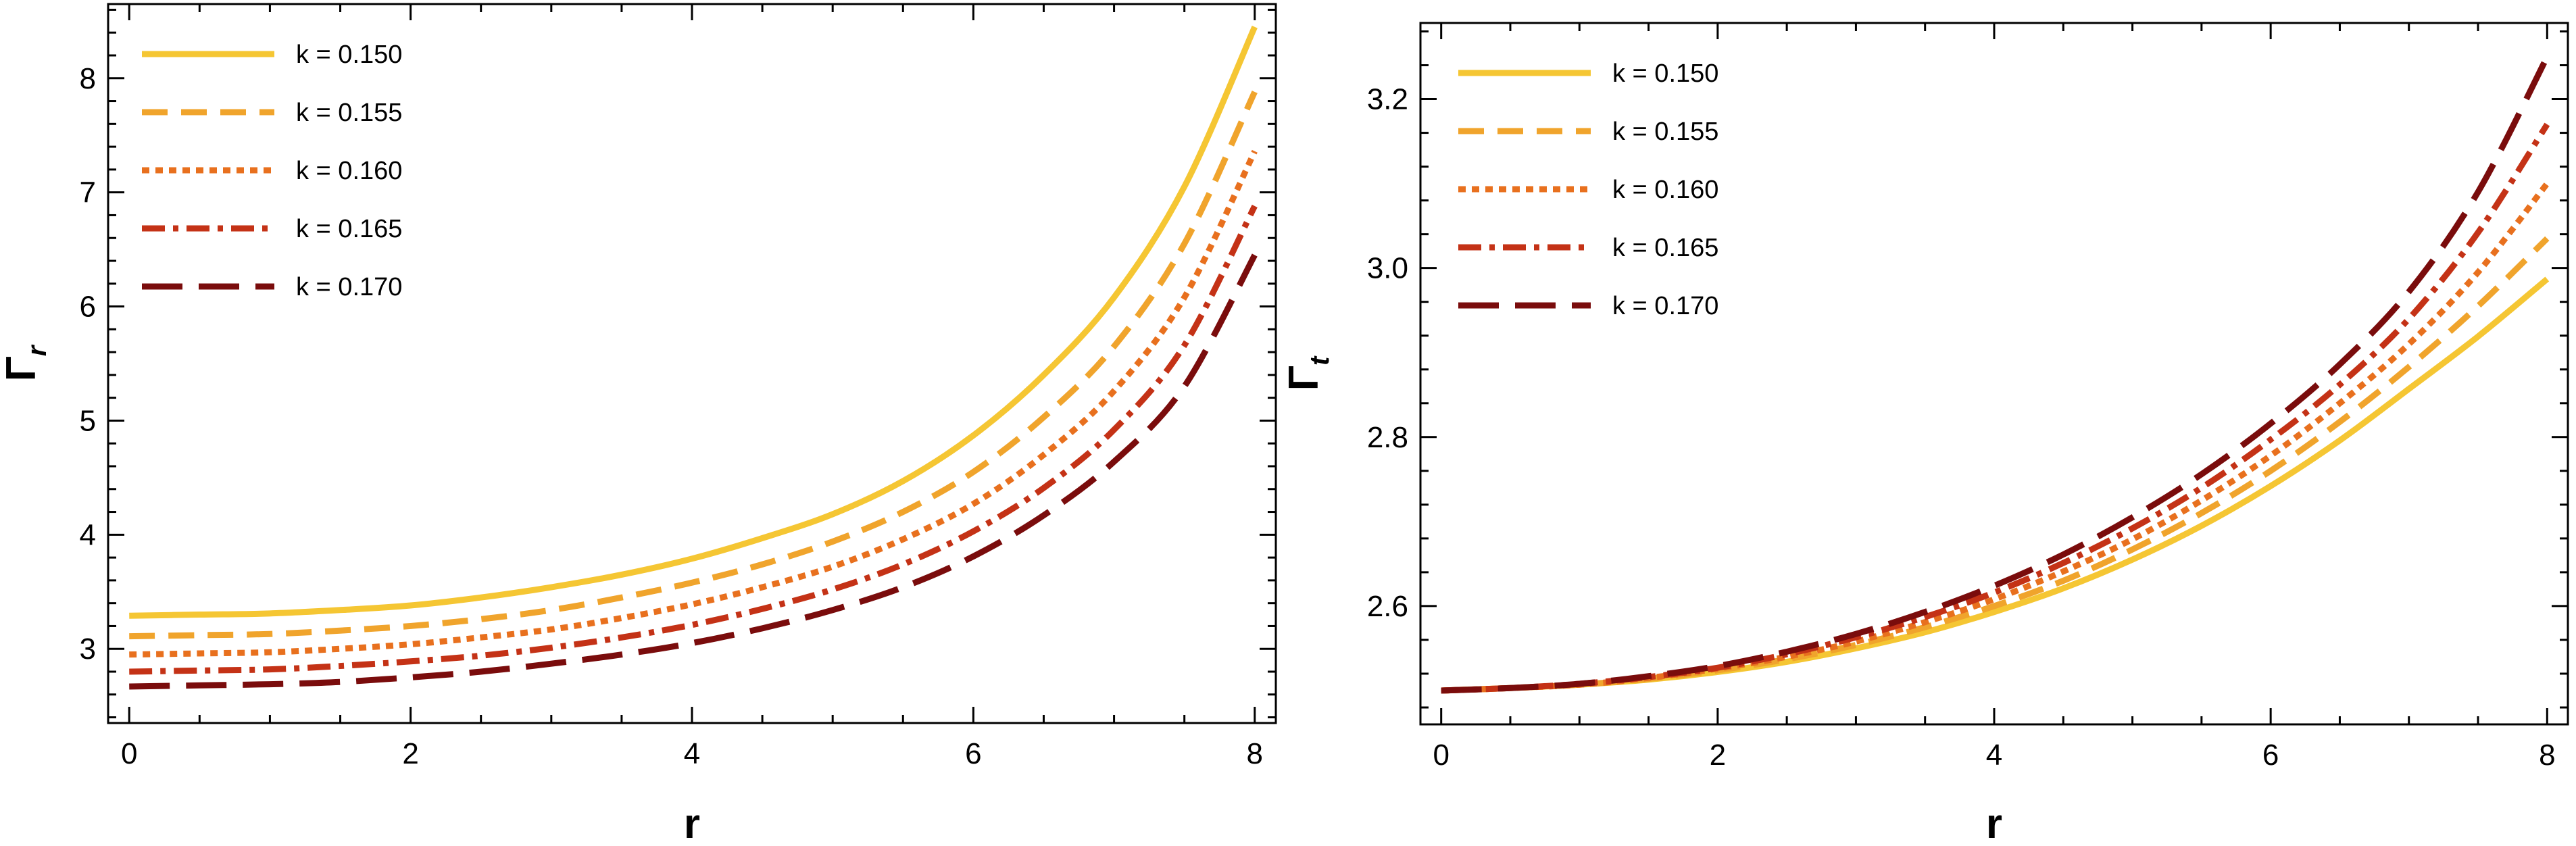 The height and width of the screenshot is (846, 2576). I want to click on y-tick-label: 7, so click(88, 192).